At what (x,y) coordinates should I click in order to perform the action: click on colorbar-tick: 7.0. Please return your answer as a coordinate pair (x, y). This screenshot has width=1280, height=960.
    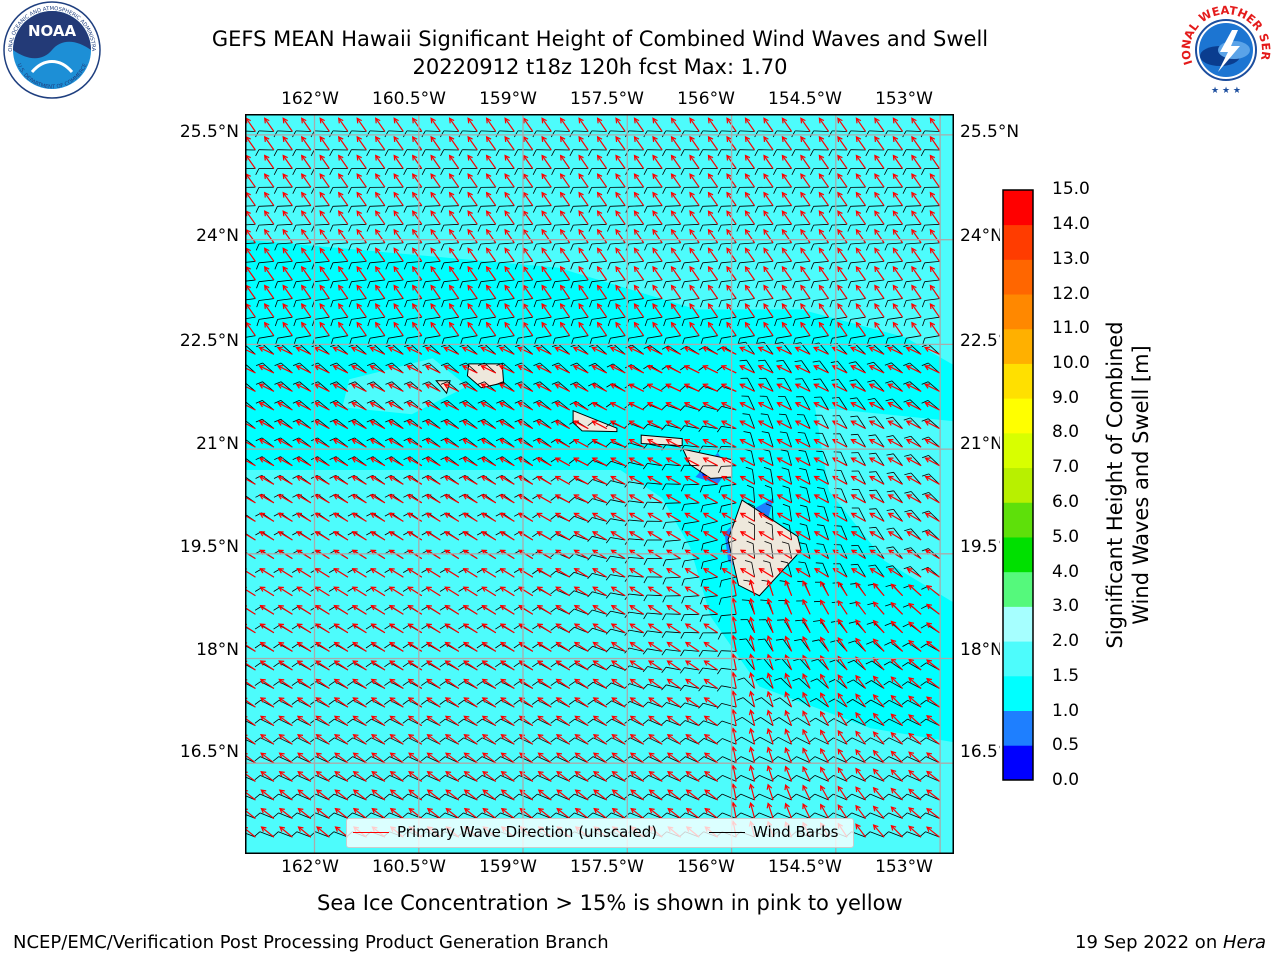
    Looking at the image, I should click on (1066, 467).